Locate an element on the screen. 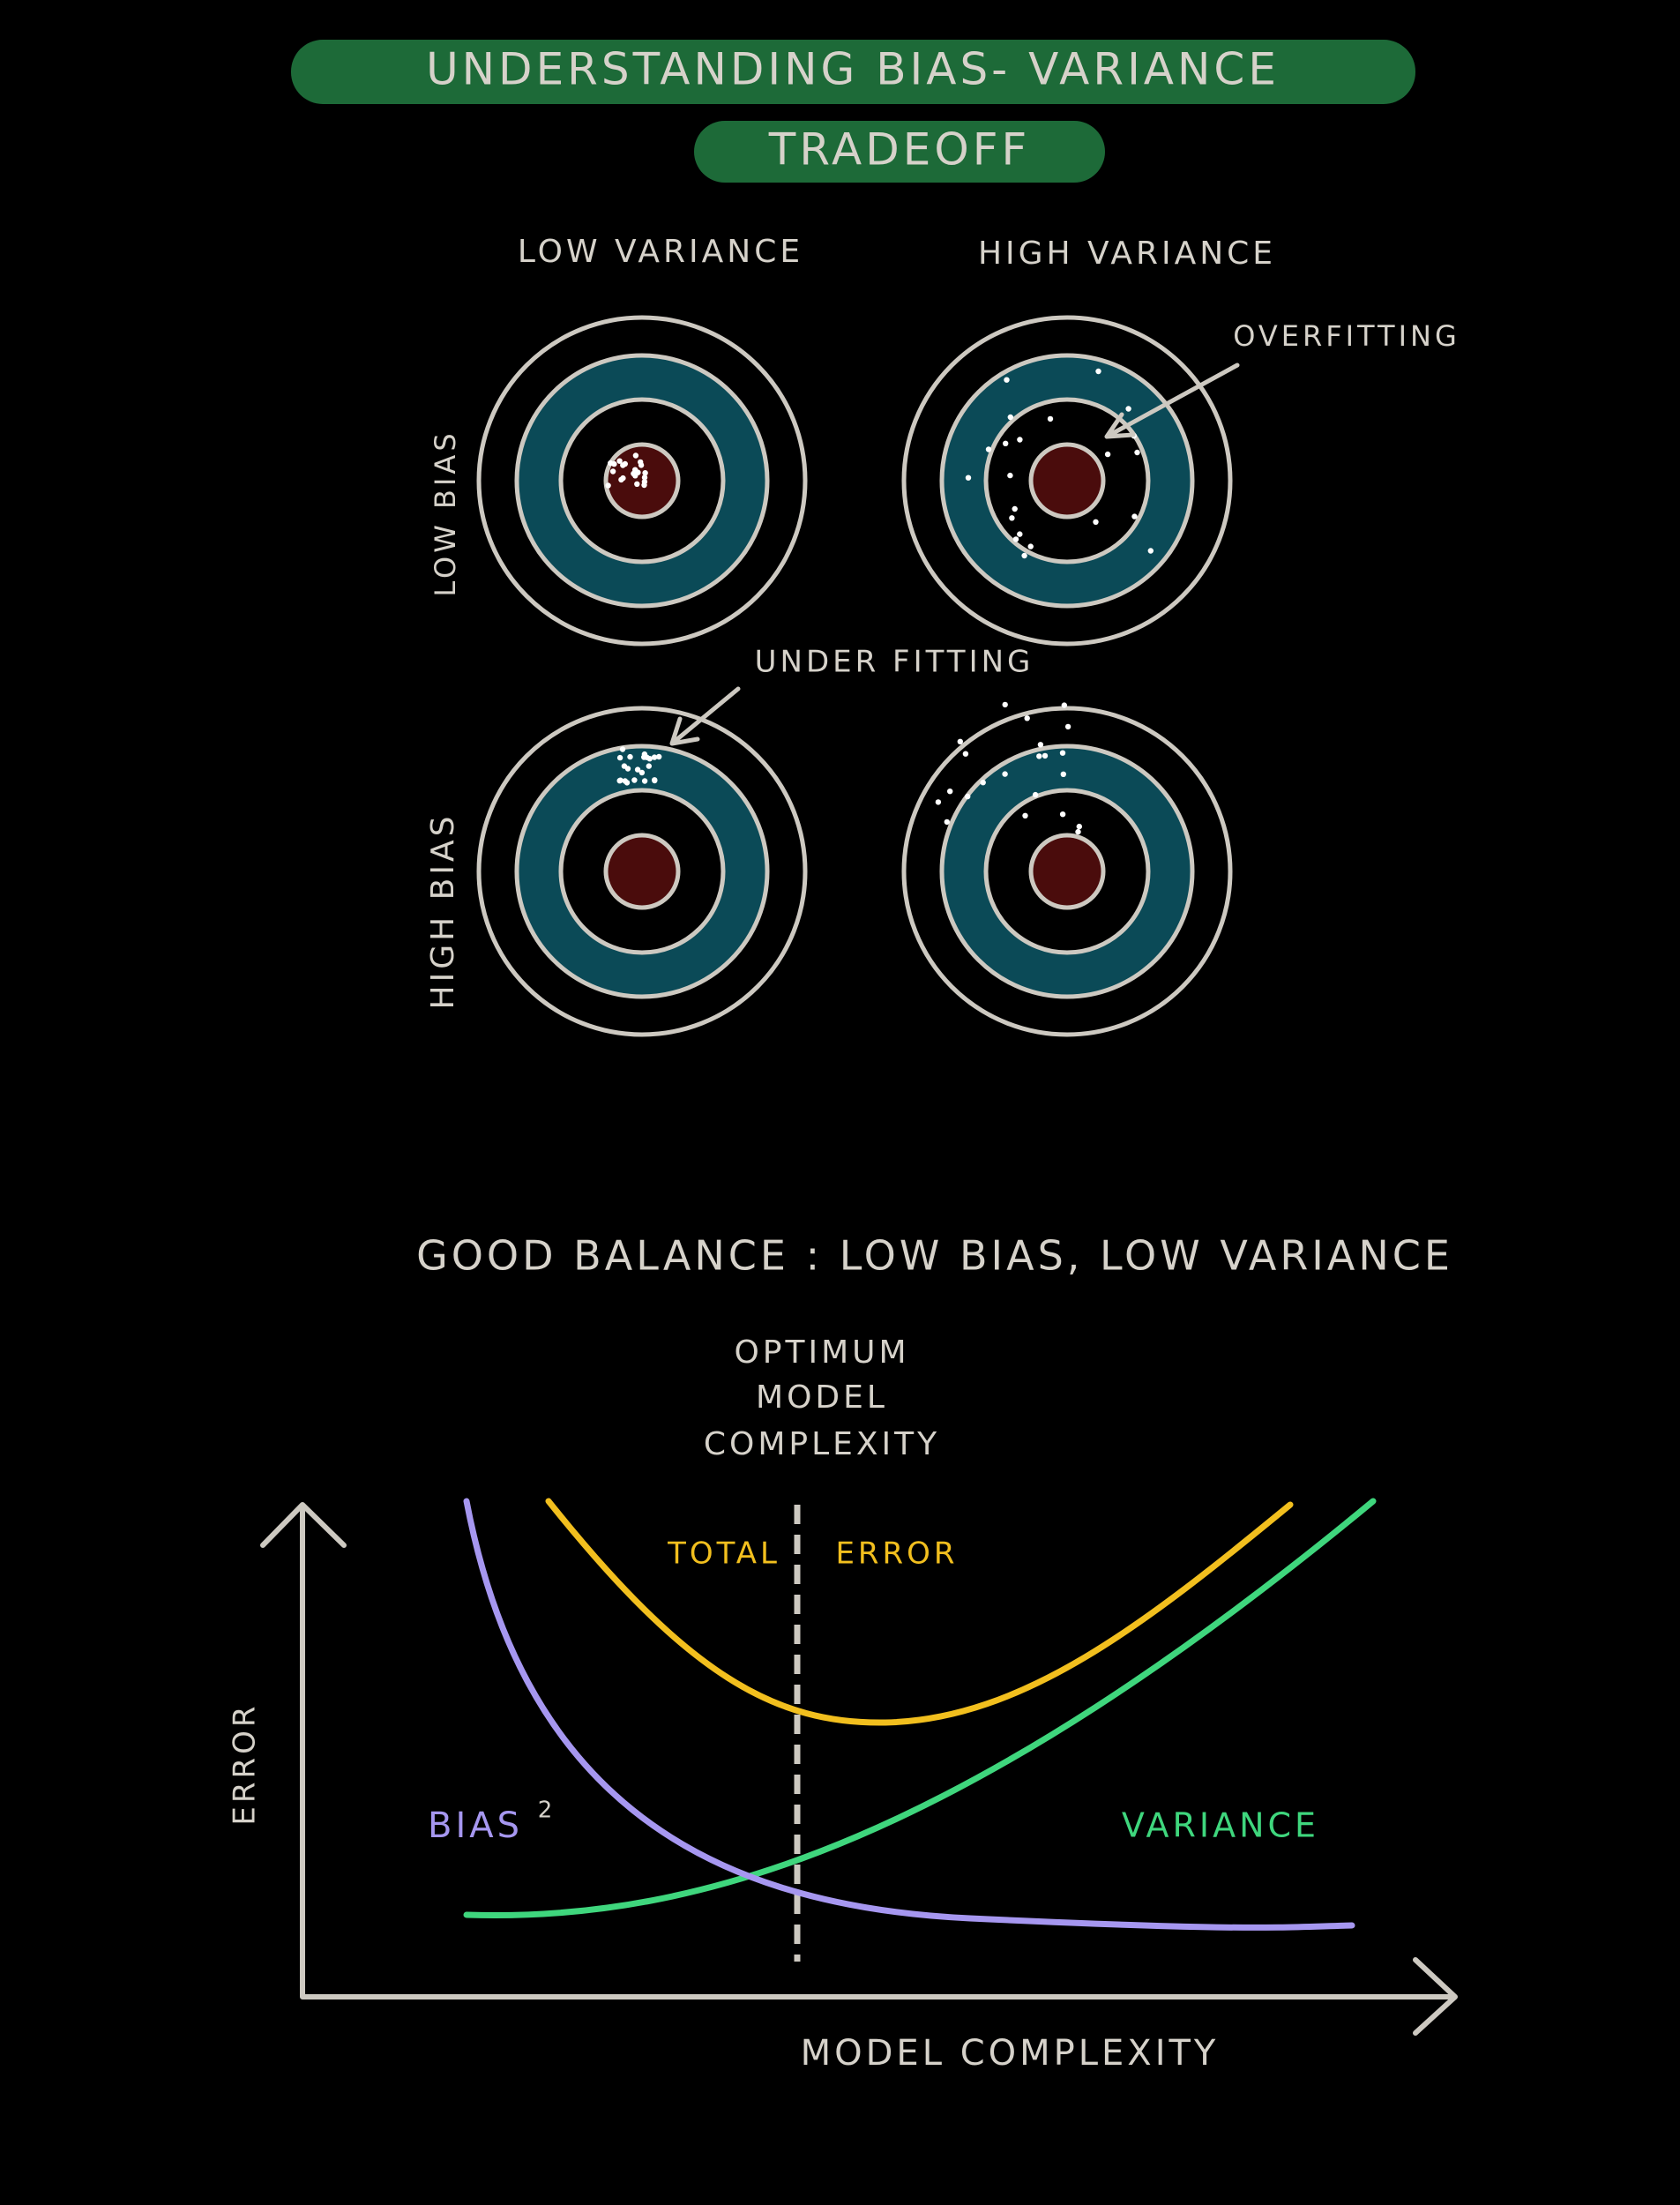 The height and width of the screenshot is (2205, 1680). total-error-curve is located at coordinates (919, 1612).